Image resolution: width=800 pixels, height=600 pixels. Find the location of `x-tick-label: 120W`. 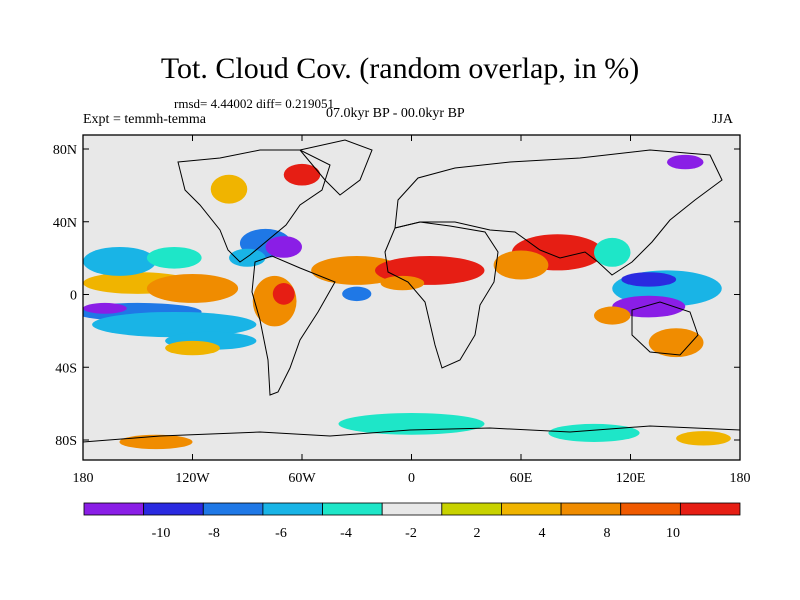

x-tick-label: 120W is located at coordinates (192, 478).